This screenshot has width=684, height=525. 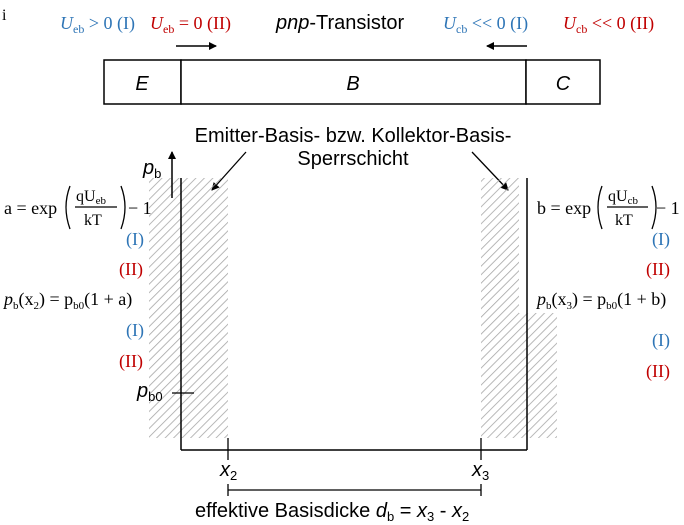 I want to click on emitter-depletion-layer, so click(x=188, y=308).